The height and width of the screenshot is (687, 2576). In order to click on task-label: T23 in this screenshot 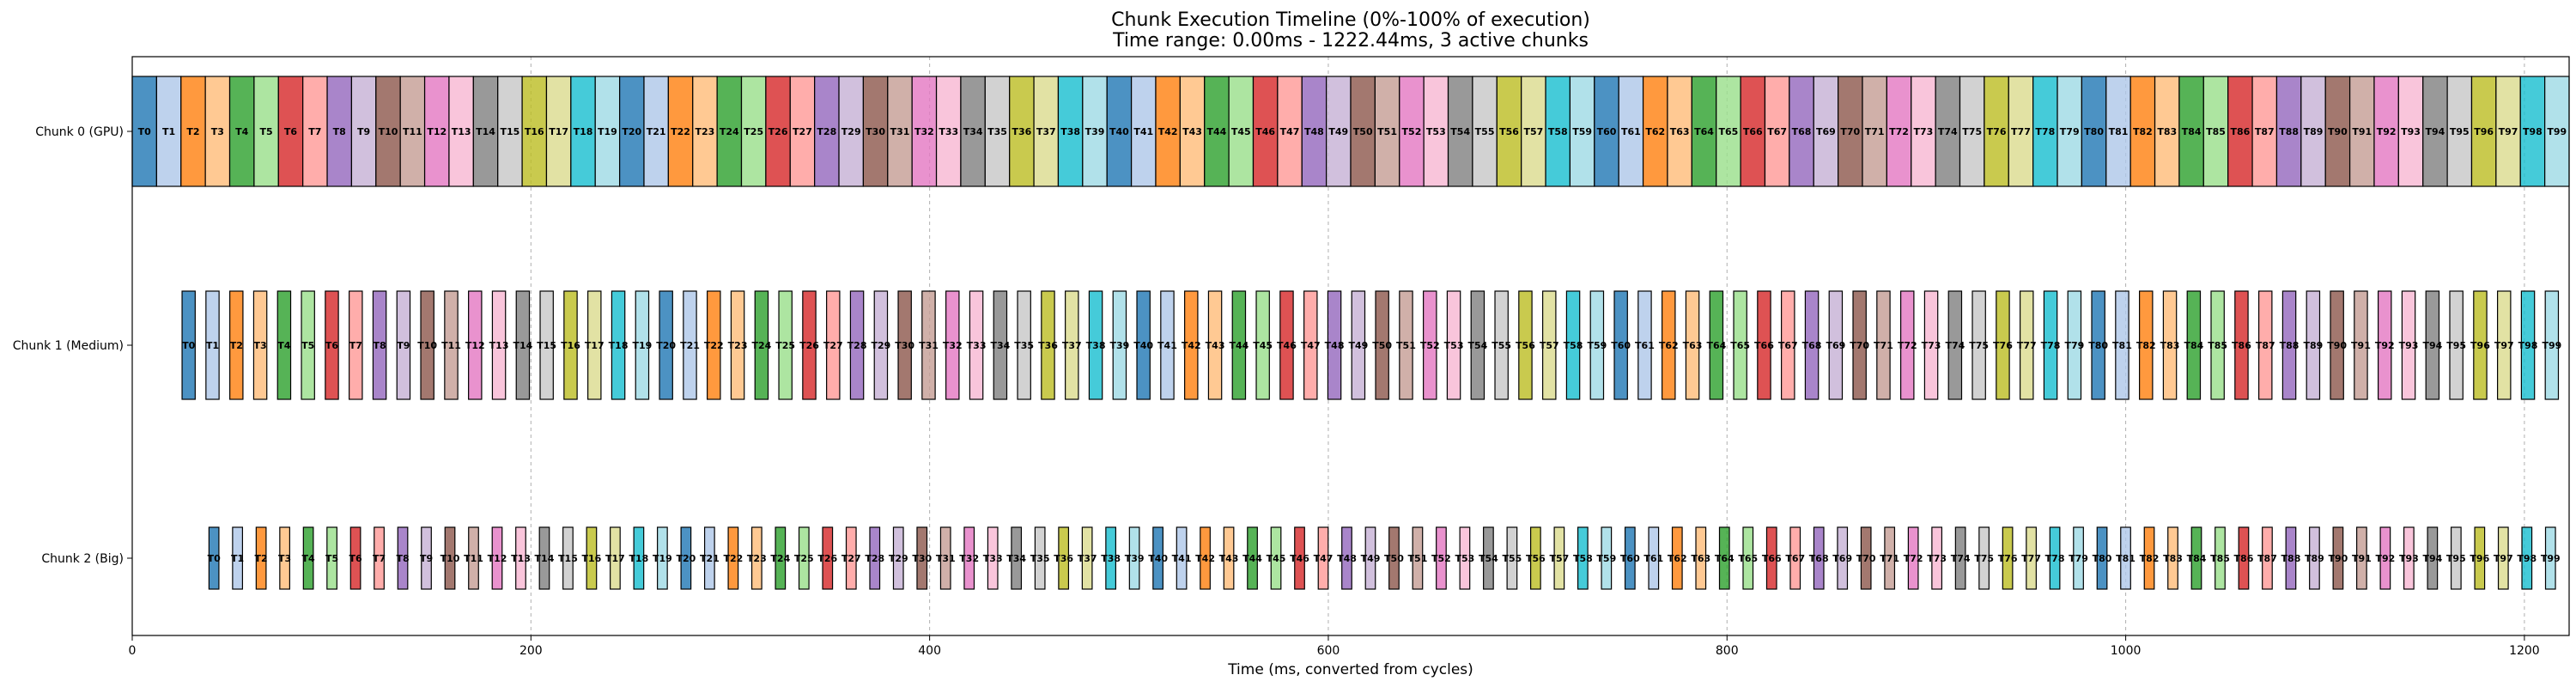, I will do `click(738, 345)`.